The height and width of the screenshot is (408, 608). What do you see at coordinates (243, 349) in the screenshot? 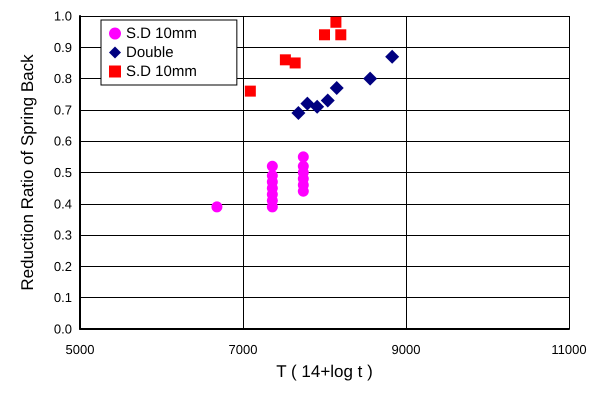
I see `x-tick-label: 7000` at bounding box center [243, 349].